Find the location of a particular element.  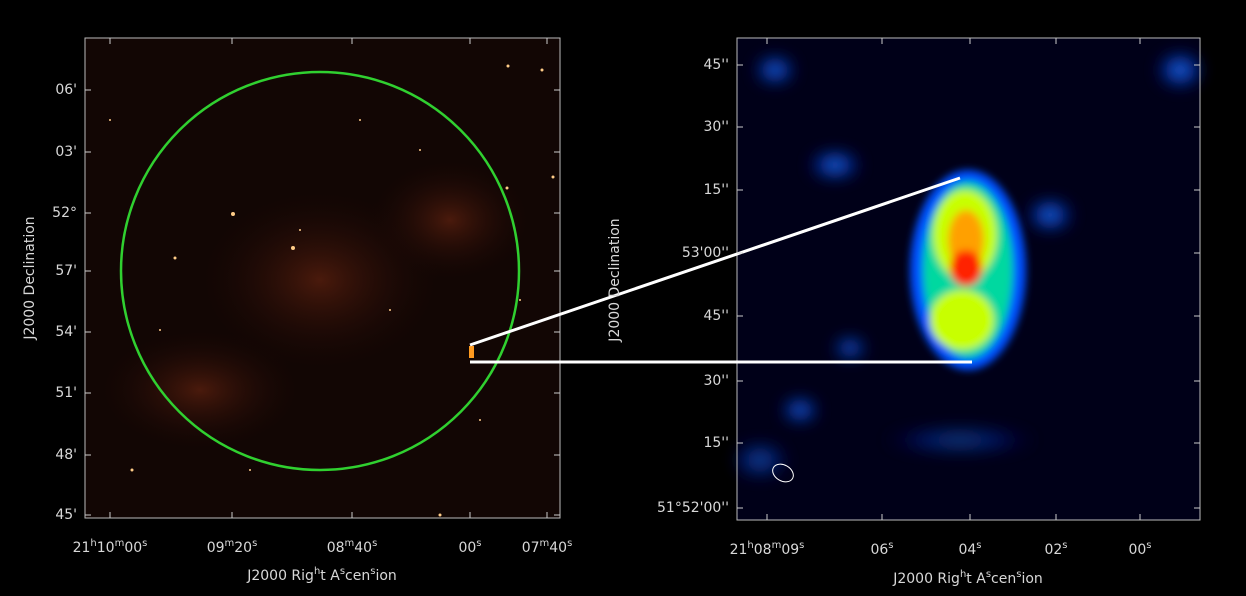

y-tick-label: 53'00'' is located at coordinates (705, 253).